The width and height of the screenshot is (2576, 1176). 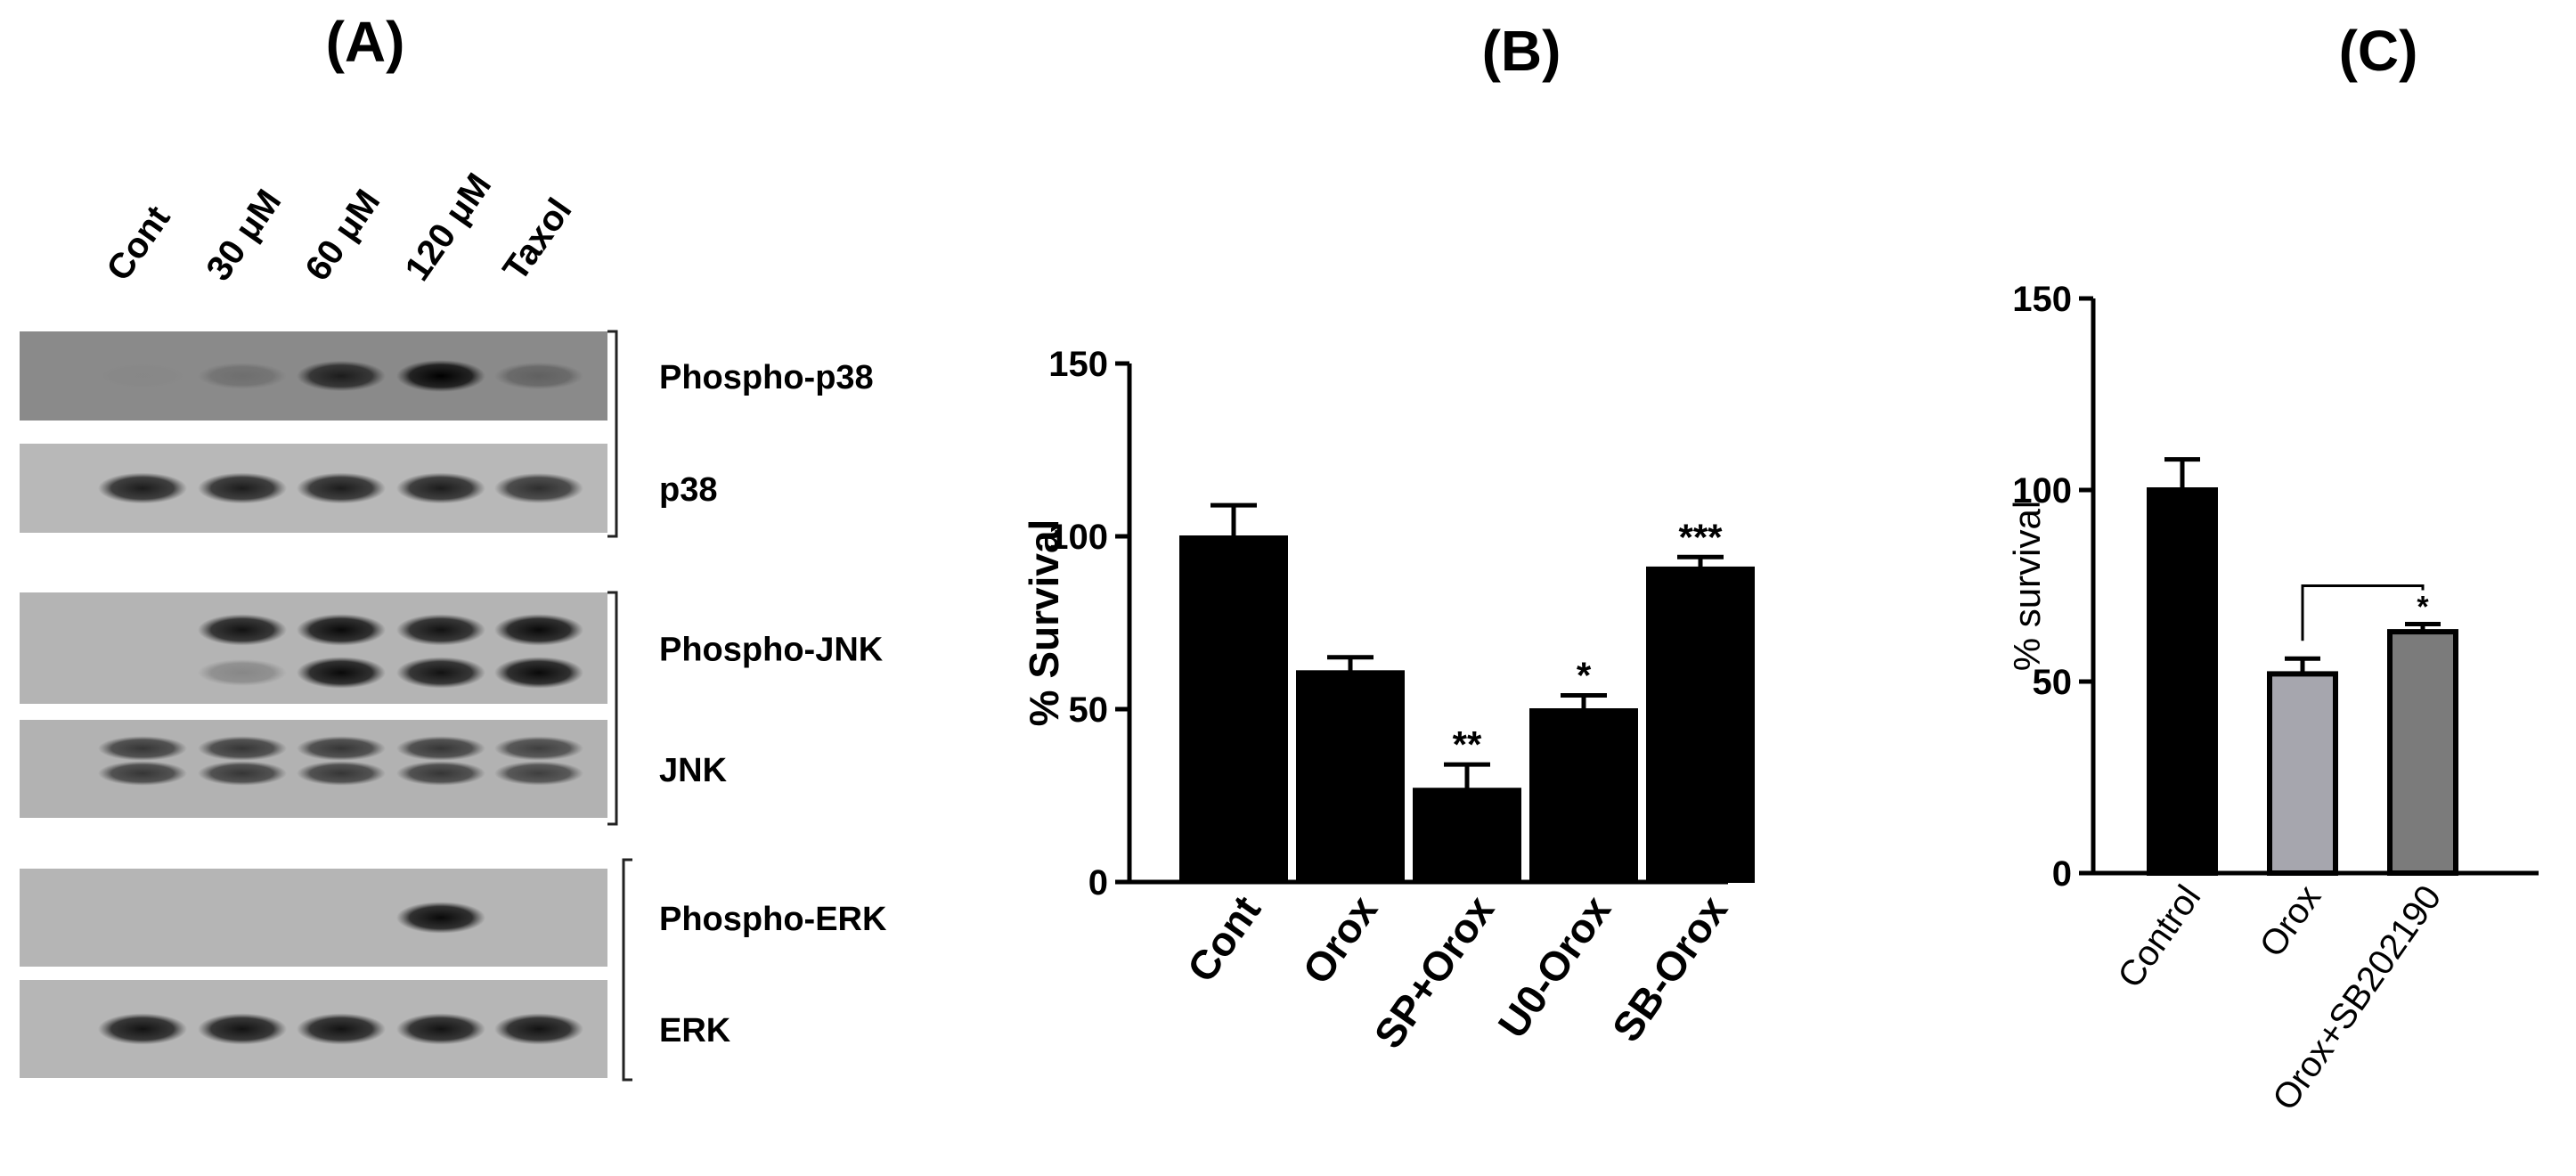 What do you see at coordinates (1044, 623) in the screenshot?
I see `y-axis-label: % Survival` at bounding box center [1044, 623].